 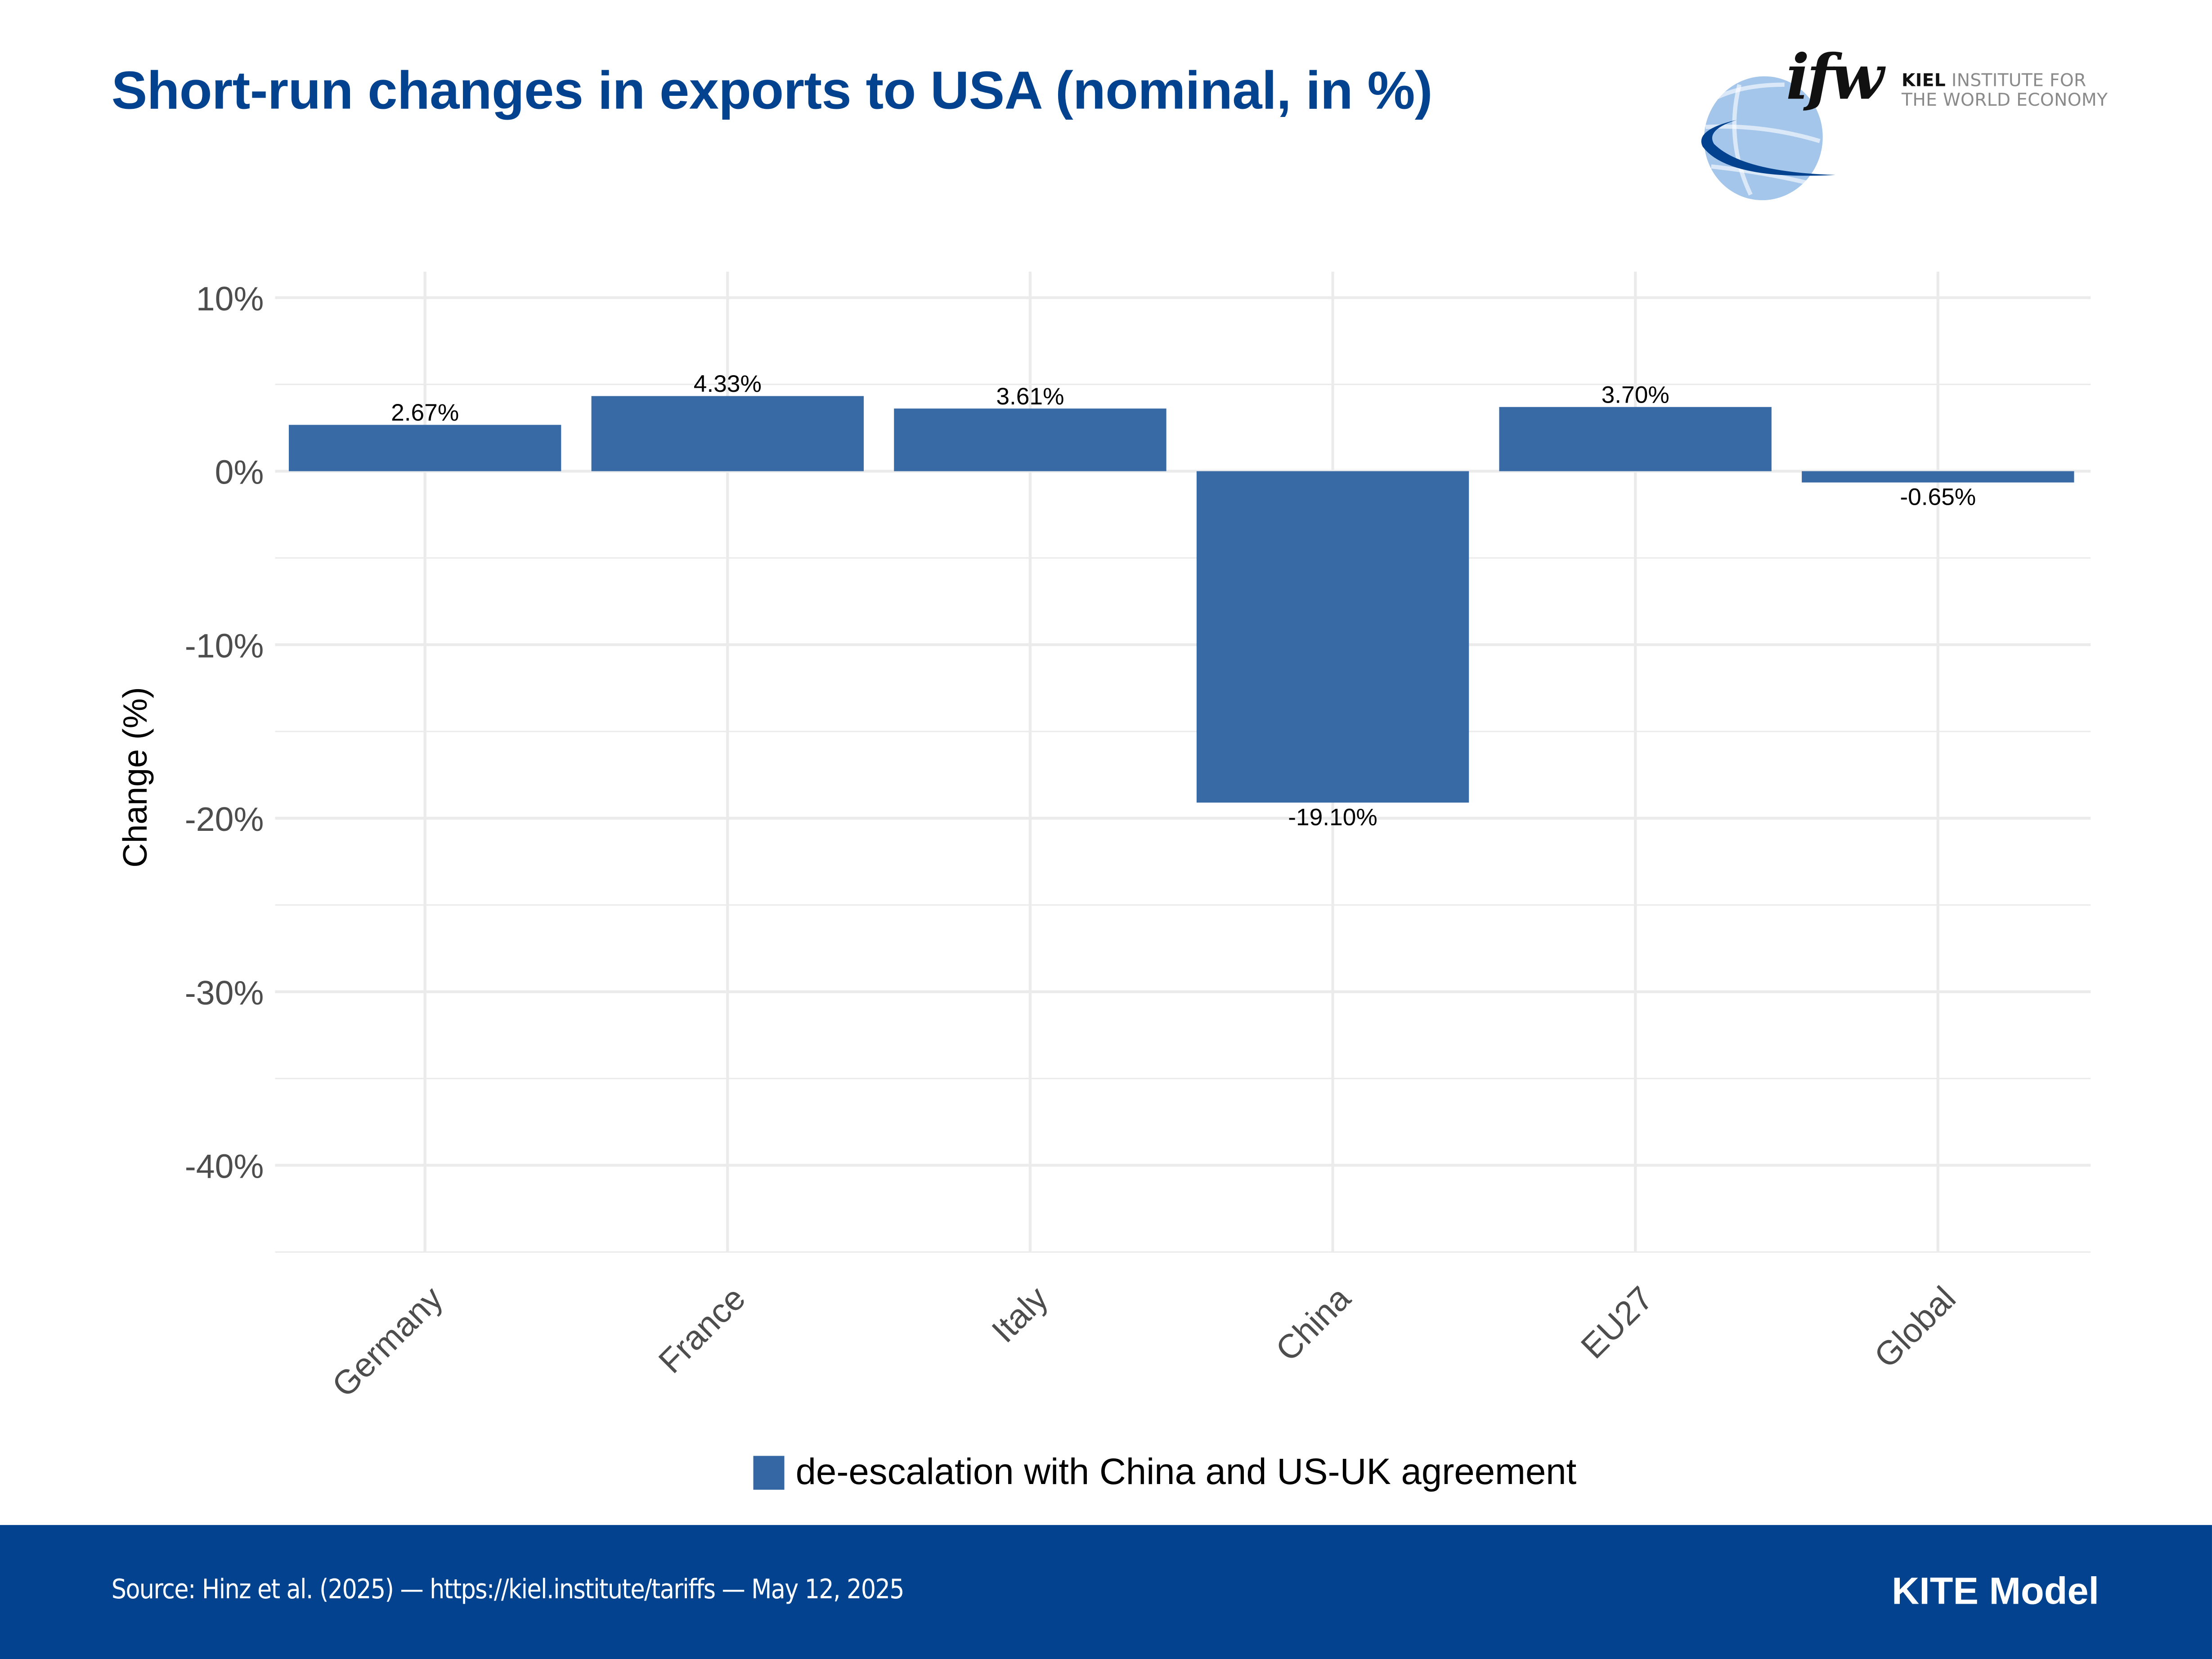 What do you see at coordinates (224, 1166) in the screenshot?
I see `y-tick-label: -40%` at bounding box center [224, 1166].